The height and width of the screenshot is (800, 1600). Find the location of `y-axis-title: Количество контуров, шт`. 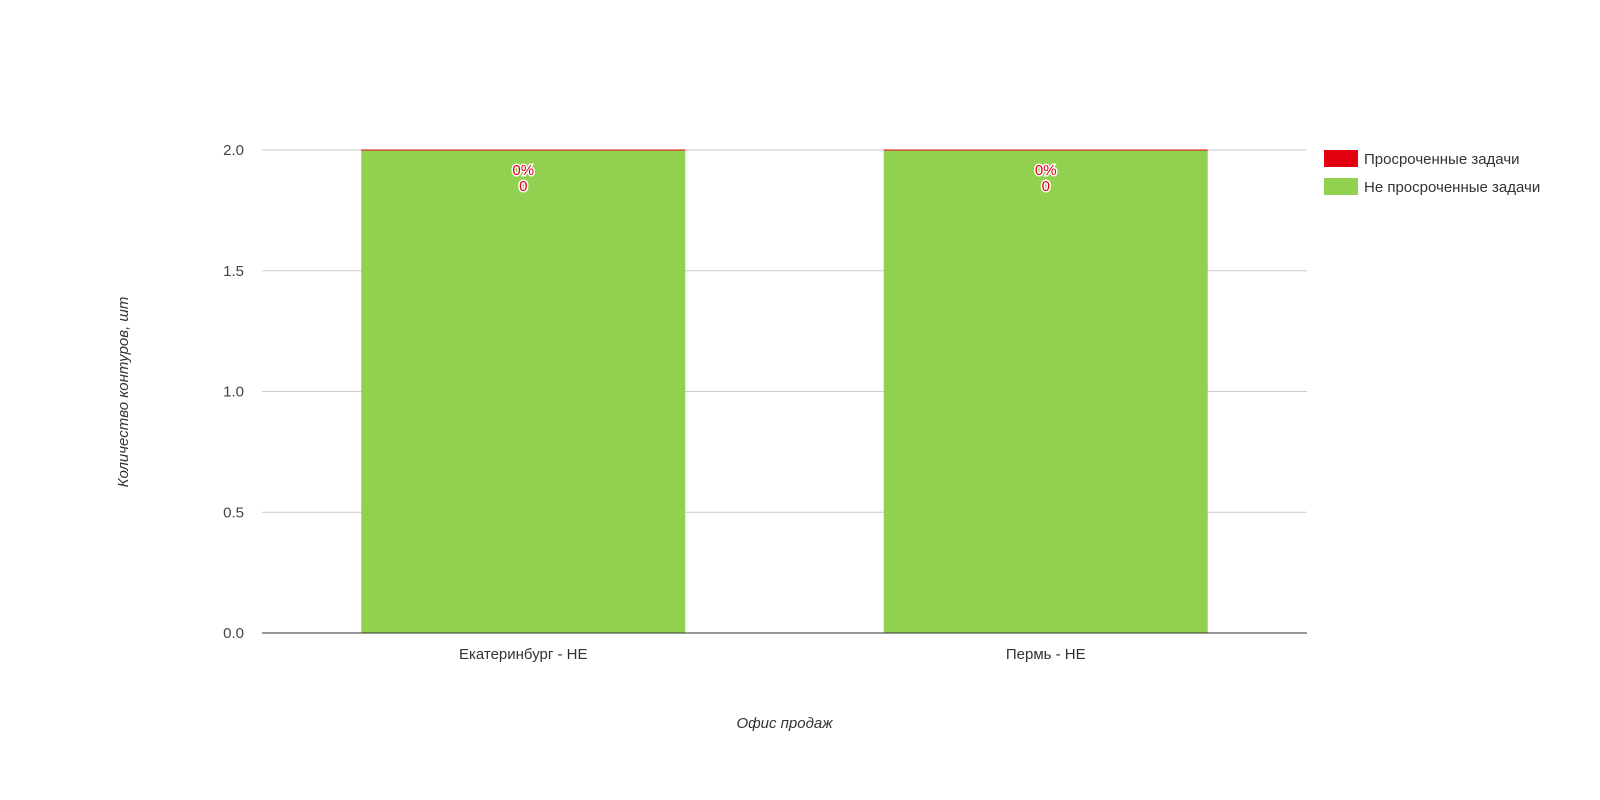

y-axis-title: Количество контуров, шт is located at coordinates (123, 392).